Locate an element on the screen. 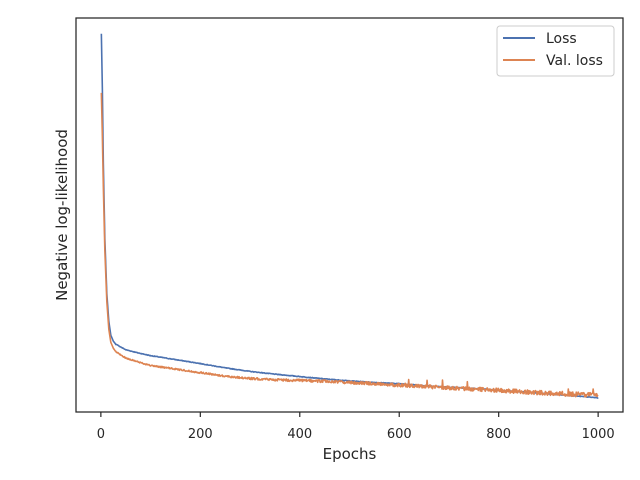 The image size is (640, 480). x-tick-label: 800 is located at coordinates (498, 434).